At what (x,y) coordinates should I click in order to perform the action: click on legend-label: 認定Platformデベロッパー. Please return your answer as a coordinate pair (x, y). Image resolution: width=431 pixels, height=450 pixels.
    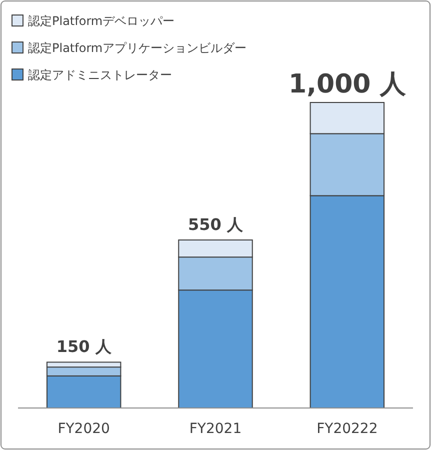
    Looking at the image, I should click on (101, 21).